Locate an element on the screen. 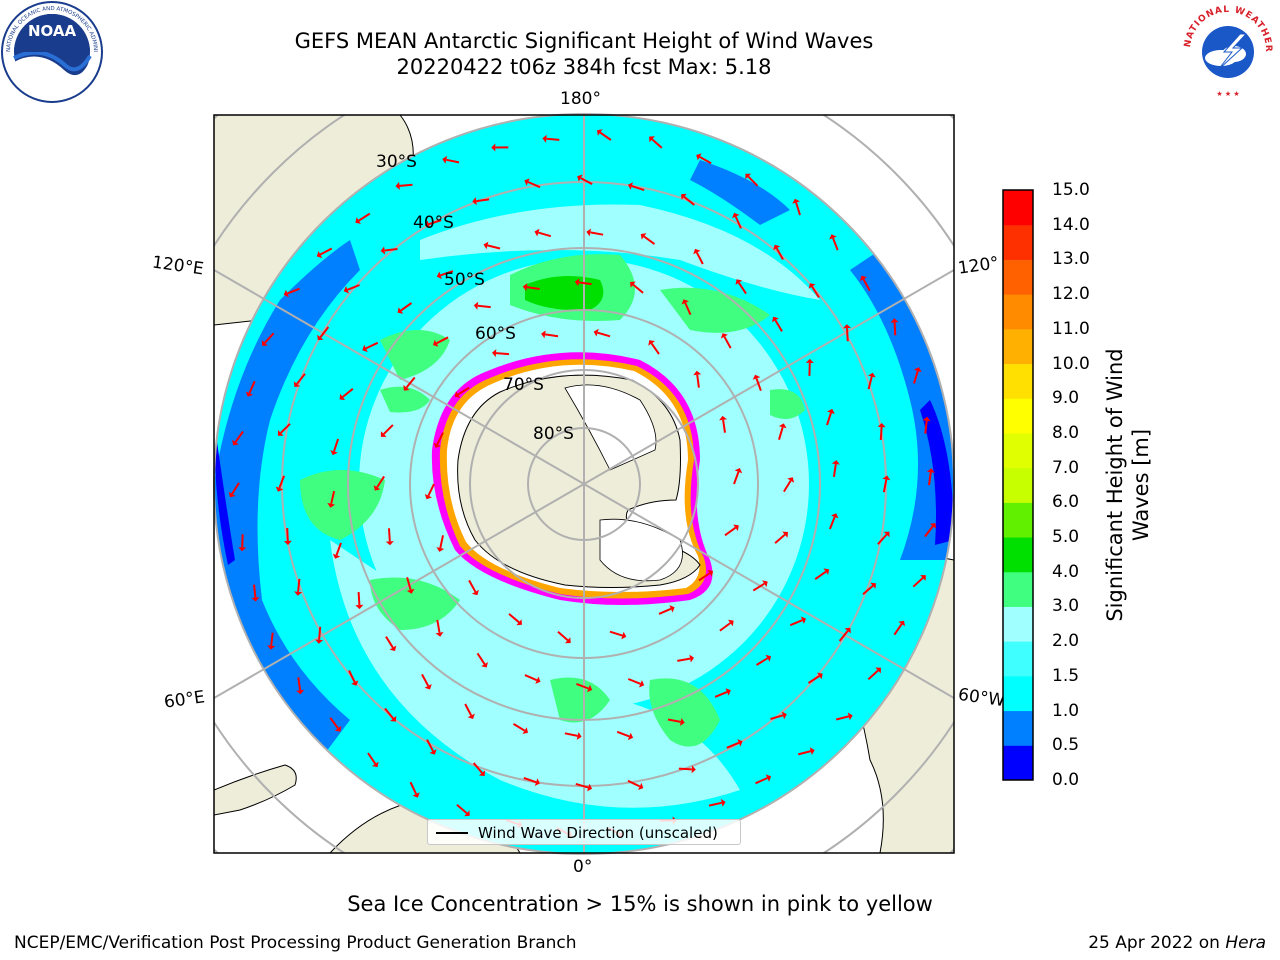  colorbar-tick-label: 6.0 is located at coordinates (1066, 502).